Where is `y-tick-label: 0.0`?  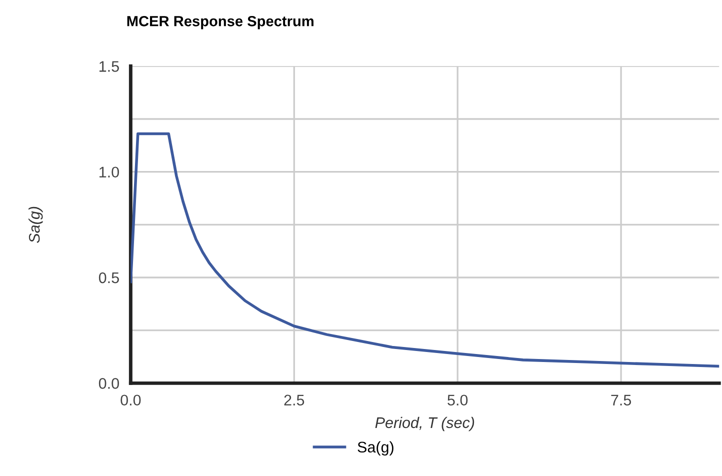
y-tick-label: 0.0 is located at coordinates (108, 383).